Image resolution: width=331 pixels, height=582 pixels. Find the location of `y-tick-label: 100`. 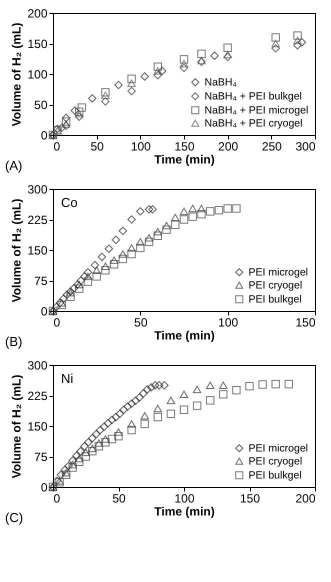

y-tick-label: 100 is located at coordinates (37, 75).